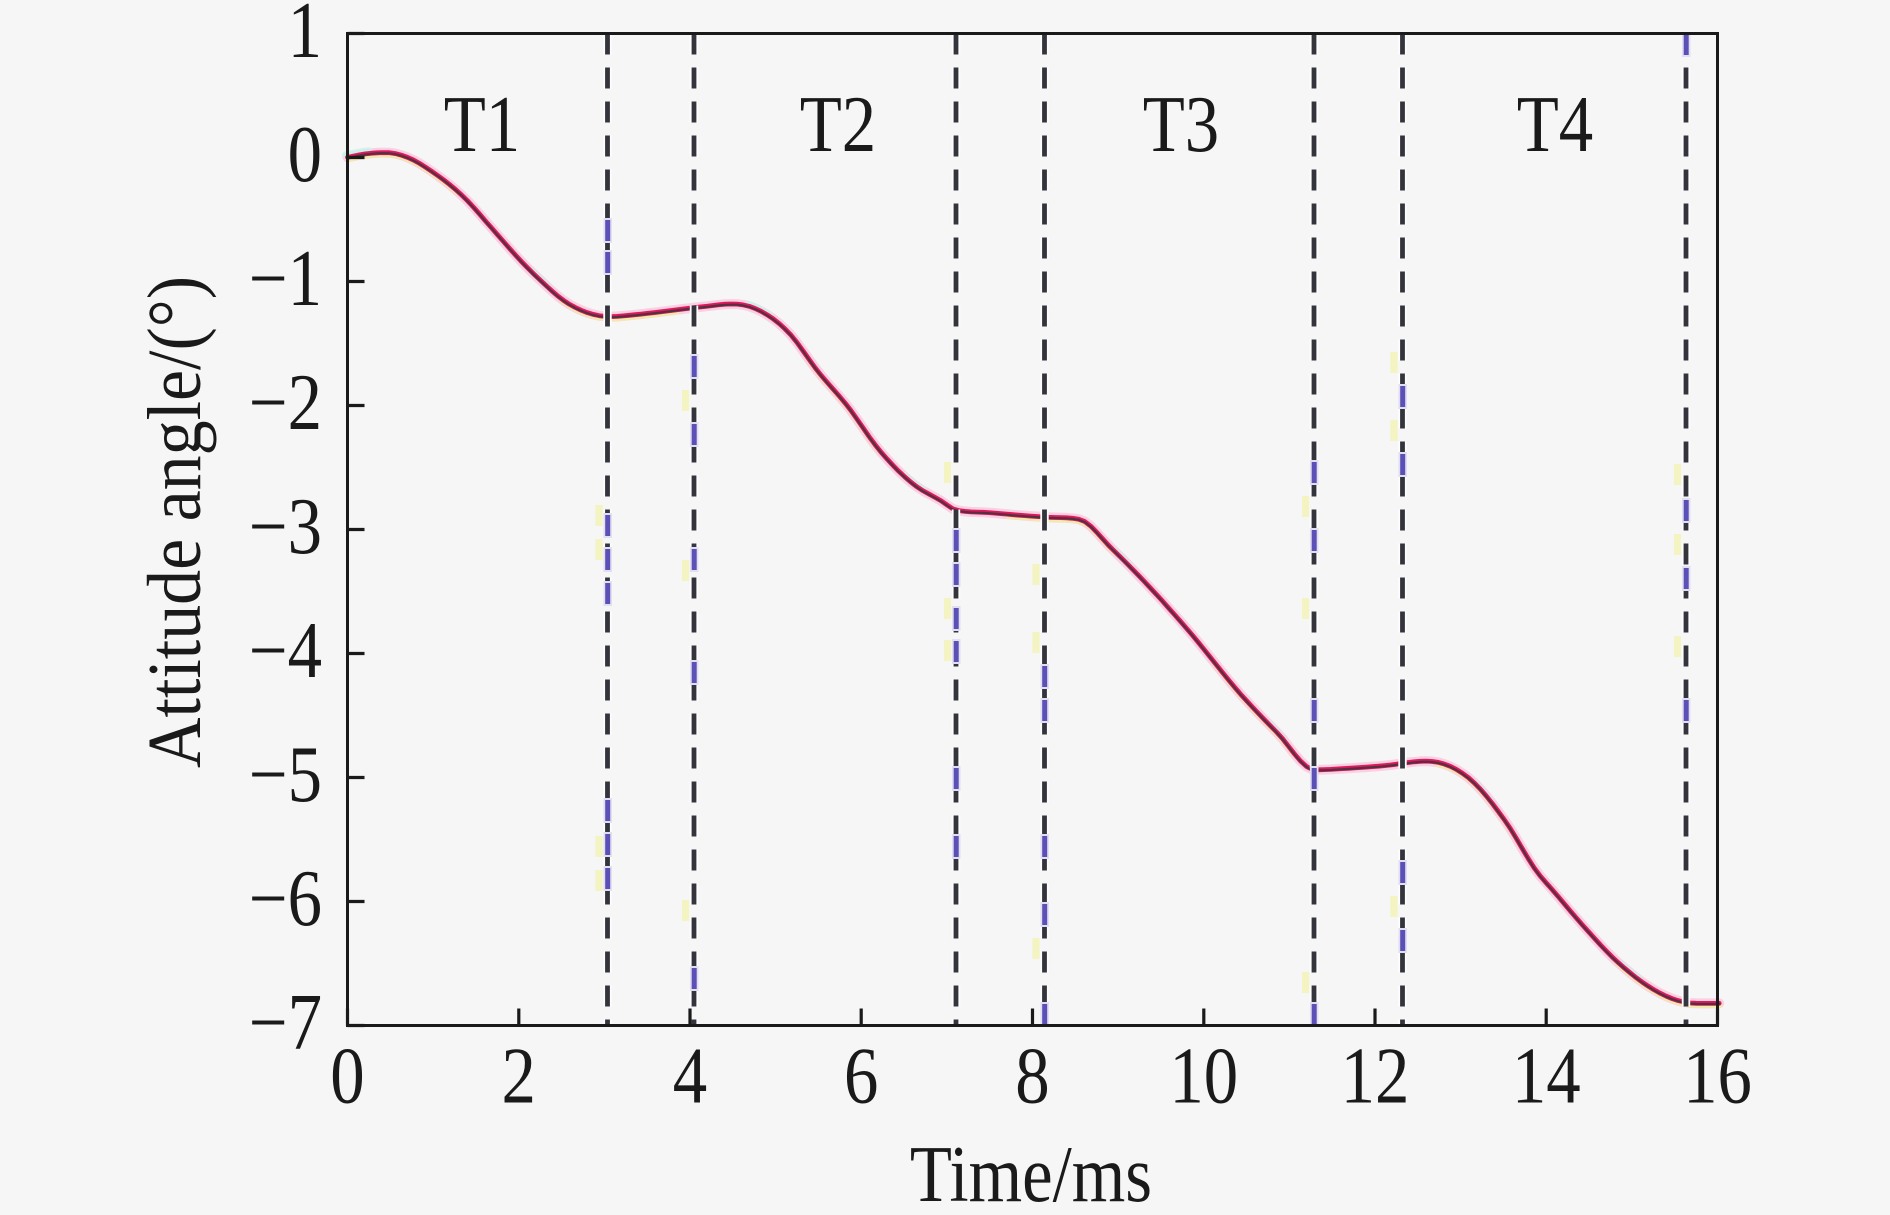  What do you see at coordinates (285, 899) in the screenshot?
I see `svg-text: −6` at bounding box center [285, 899].